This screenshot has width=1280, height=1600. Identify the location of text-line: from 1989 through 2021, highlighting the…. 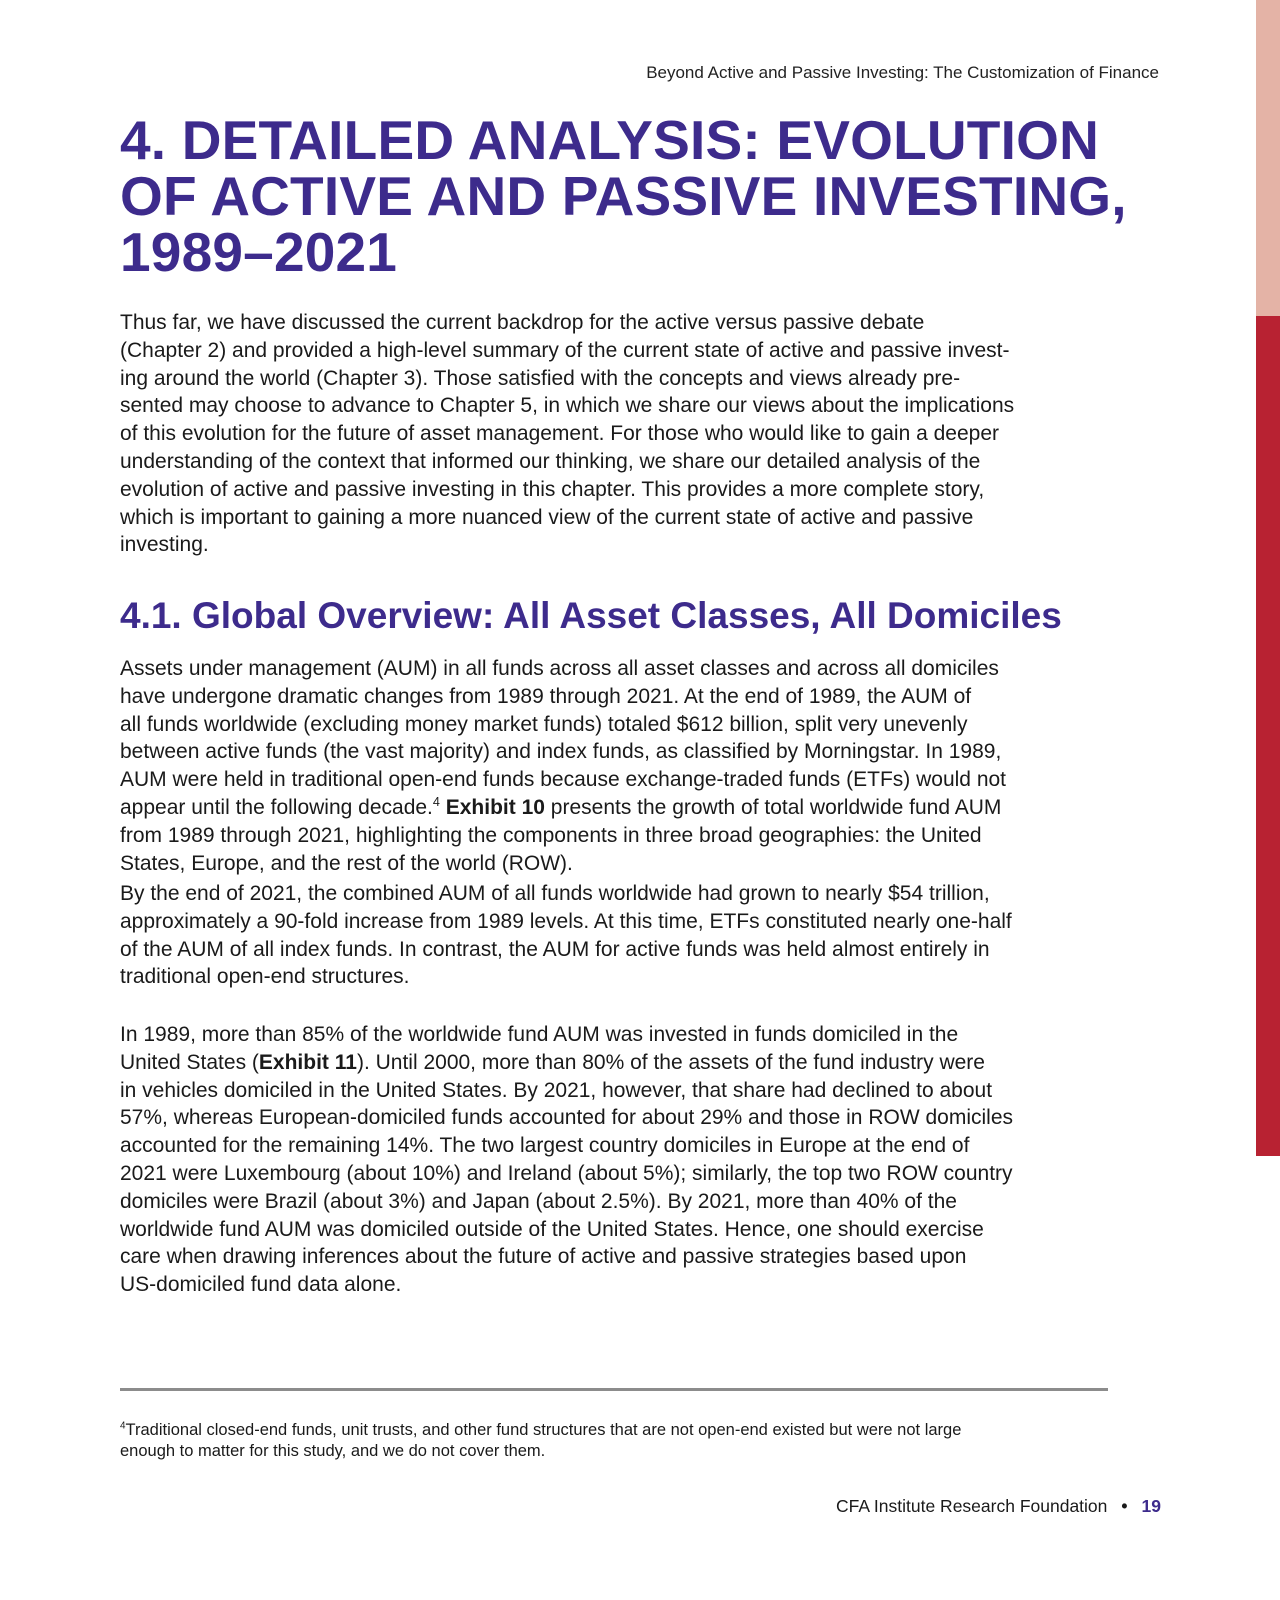
(551, 835).